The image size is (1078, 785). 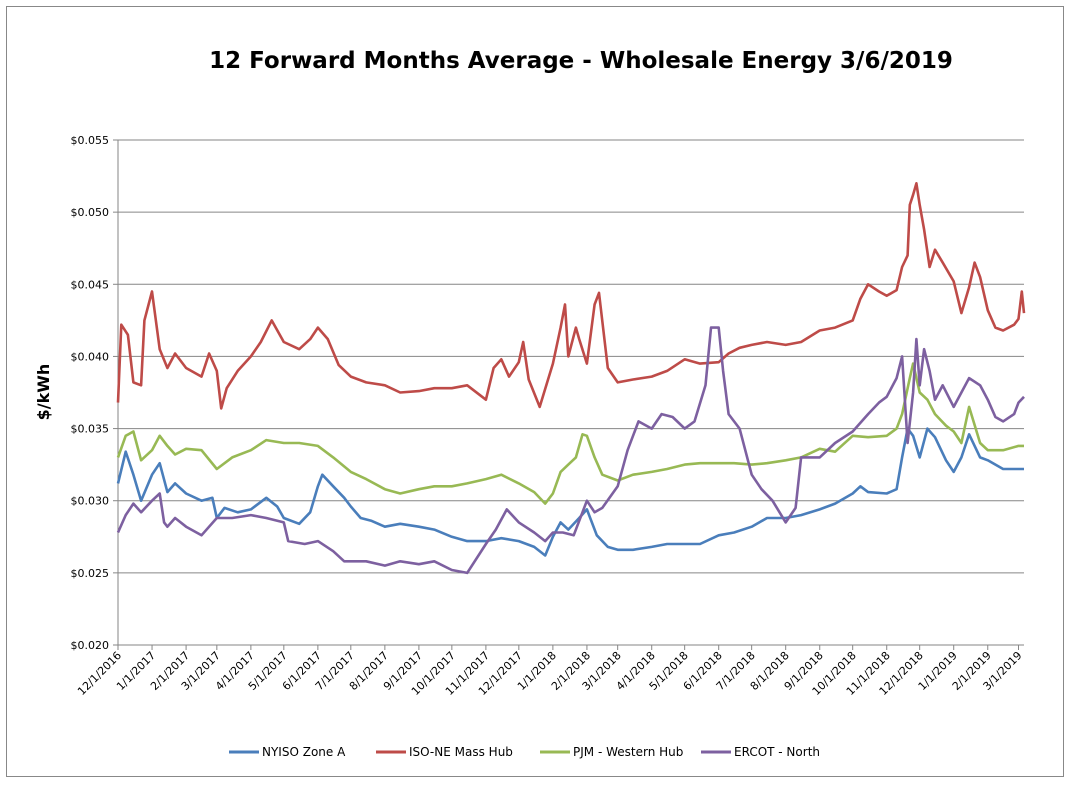 I want to click on y-tick-label: $0.055, so click(x=90, y=140).